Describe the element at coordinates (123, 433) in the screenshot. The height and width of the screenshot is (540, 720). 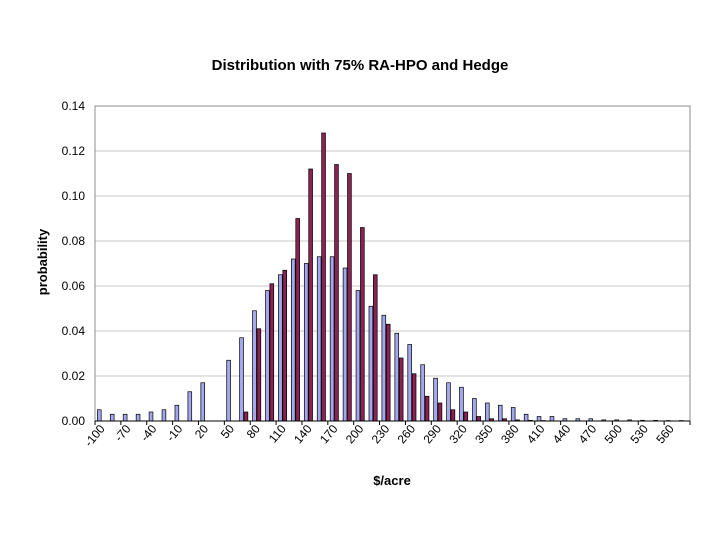
I see `x-tick-label: -70` at that location.